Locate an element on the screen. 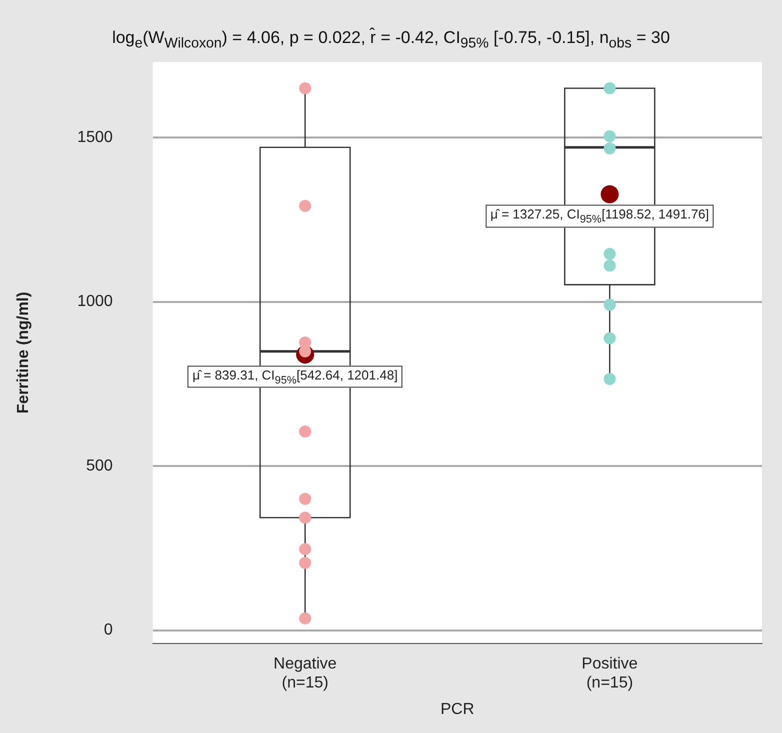 The image size is (782, 733). y-tick-label: 0 is located at coordinates (108, 630).